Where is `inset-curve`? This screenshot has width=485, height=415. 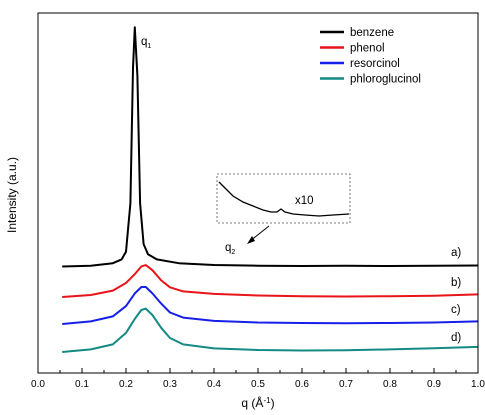
inset-curve is located at coordinates (284, 199).